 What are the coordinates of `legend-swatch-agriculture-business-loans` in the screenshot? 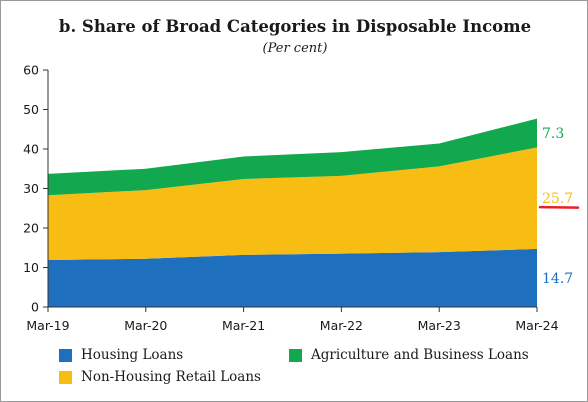 It's located at (295, 355).